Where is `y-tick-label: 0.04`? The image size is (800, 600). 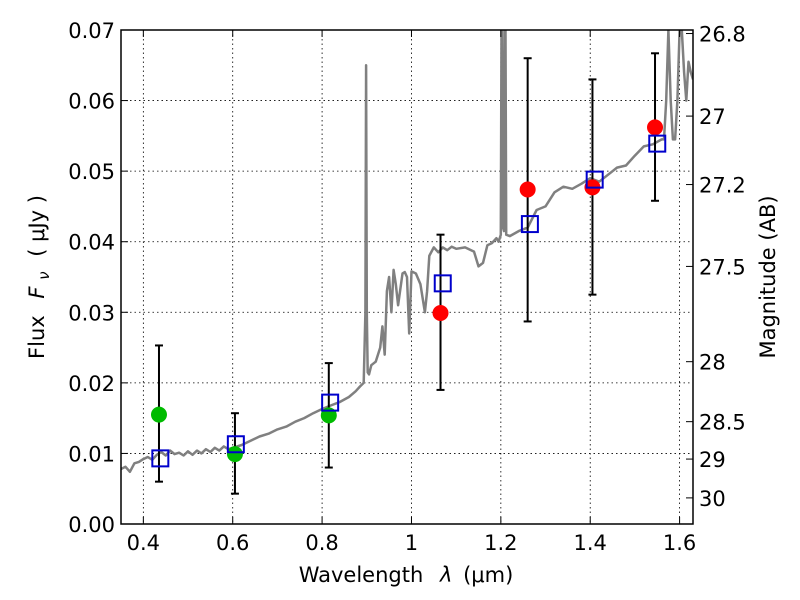
y-tick-label: 0.04 is located at coordinates (91, 243).